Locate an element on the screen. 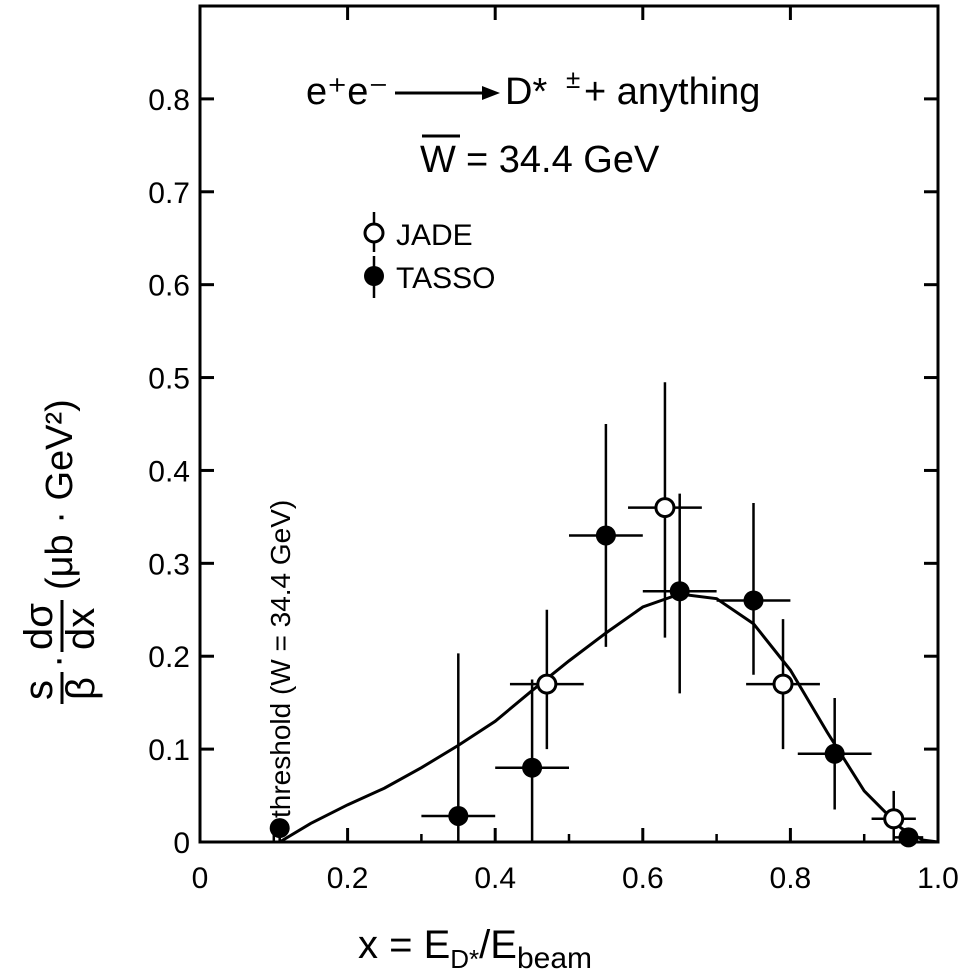 The width and height of the screenshot is (959, 976). x-tick-label: 1.0 is located at coordinates (938, 878).